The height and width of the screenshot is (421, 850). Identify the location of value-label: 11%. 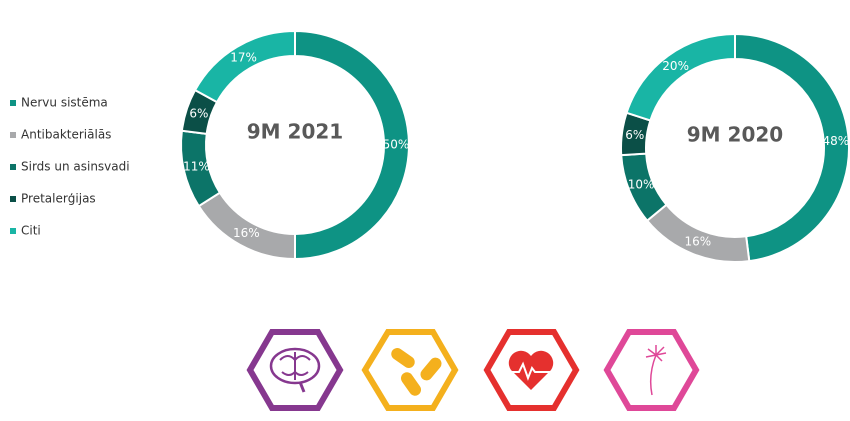
(196, 167).